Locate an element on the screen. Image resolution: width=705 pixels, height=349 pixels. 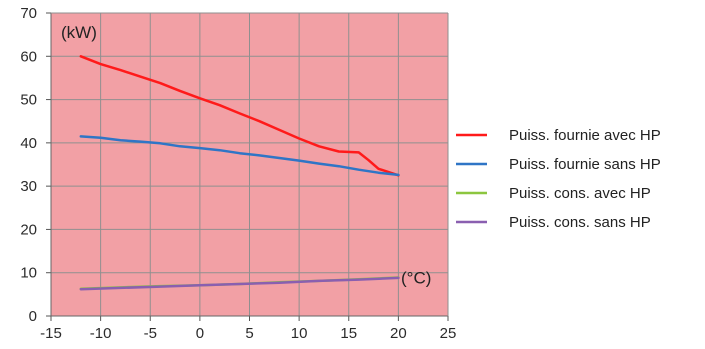
y-tick-label: 20 is located at coordinates (28, 229).